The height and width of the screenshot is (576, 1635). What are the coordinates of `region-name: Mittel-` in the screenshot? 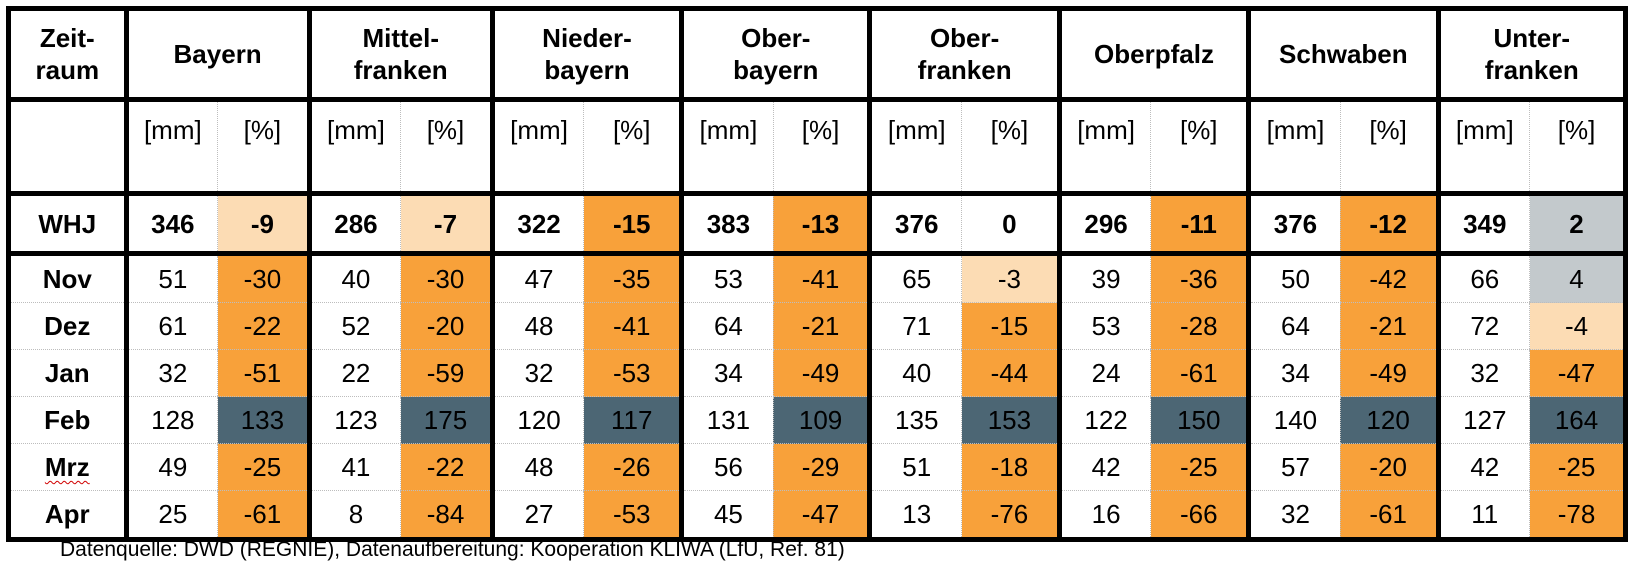 It's located at (400, 38).